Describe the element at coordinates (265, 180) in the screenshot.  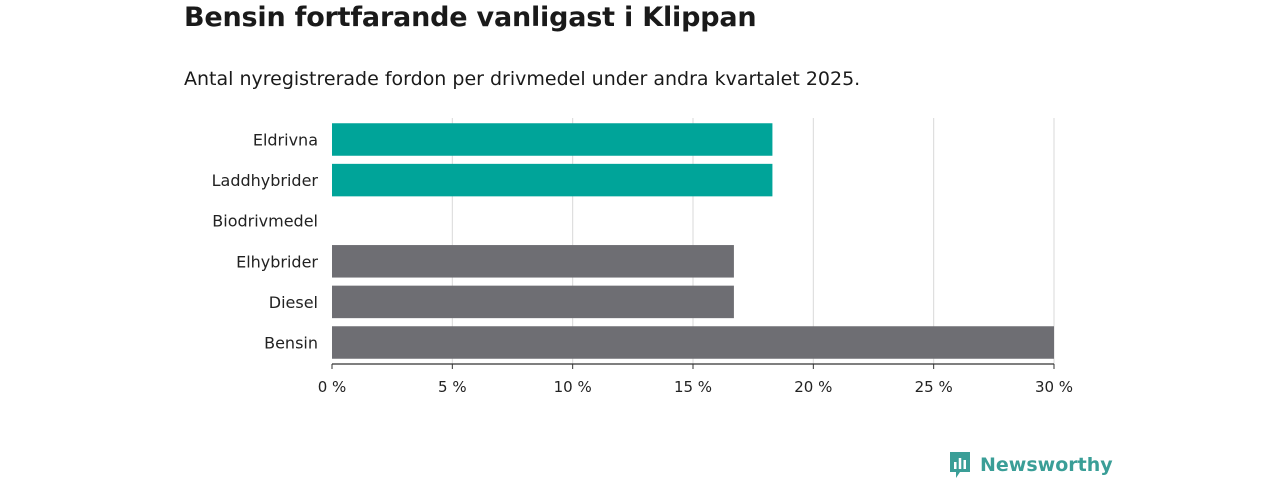
I see `category-label: Laddhybrider` at that location.